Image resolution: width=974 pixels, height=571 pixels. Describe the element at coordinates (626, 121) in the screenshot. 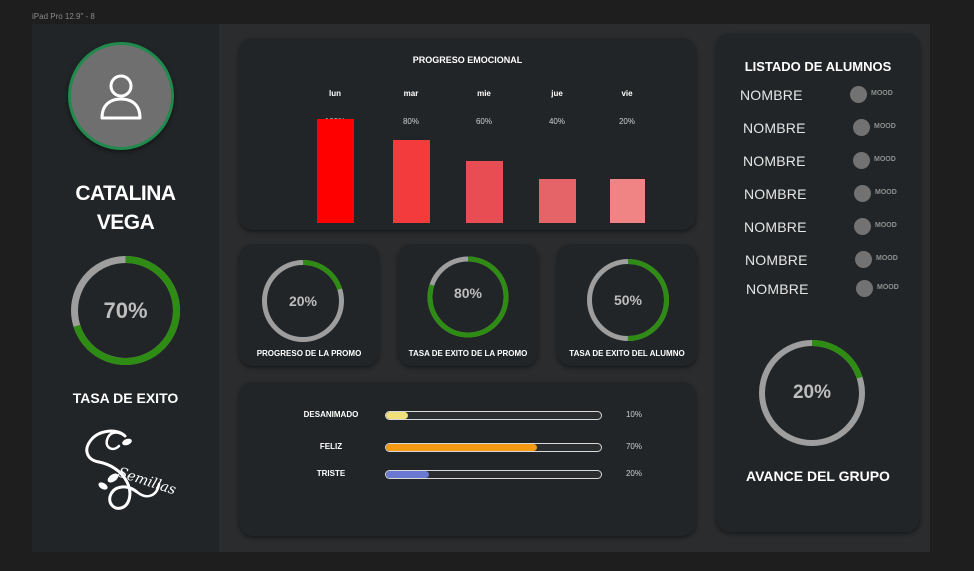

I see `chart-value-label-vie: 20%` at that location.